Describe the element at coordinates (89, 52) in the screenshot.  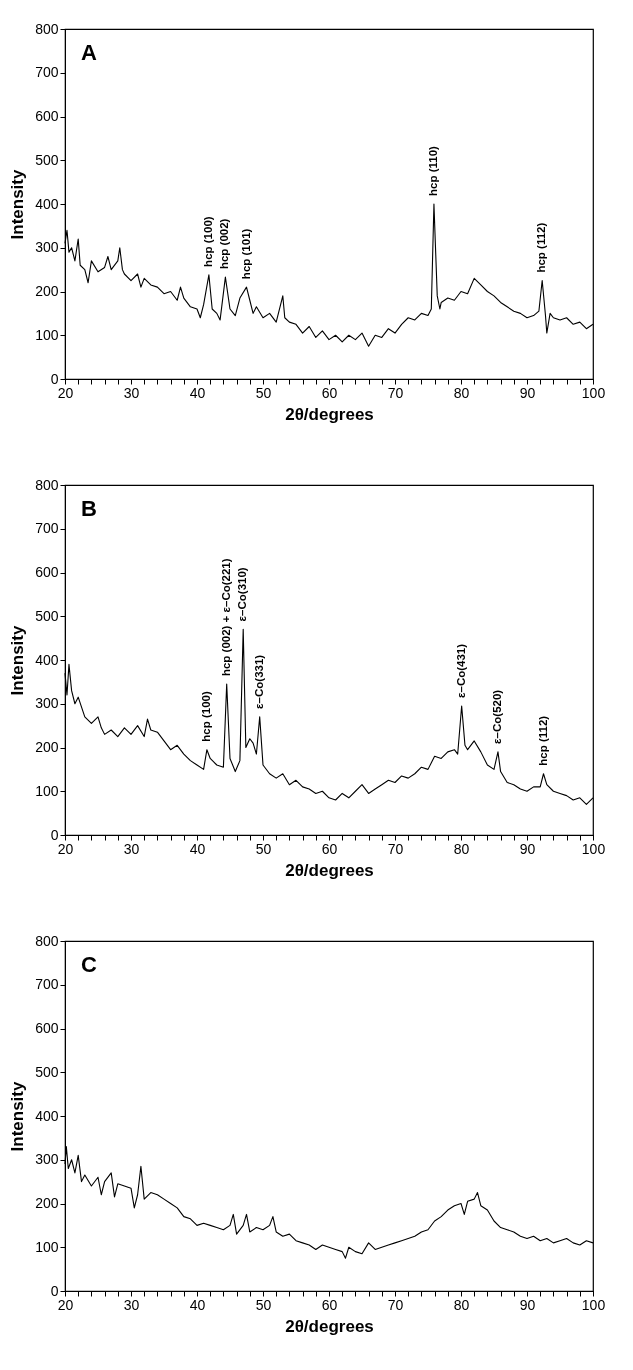
I see `annotation: A` at that location.